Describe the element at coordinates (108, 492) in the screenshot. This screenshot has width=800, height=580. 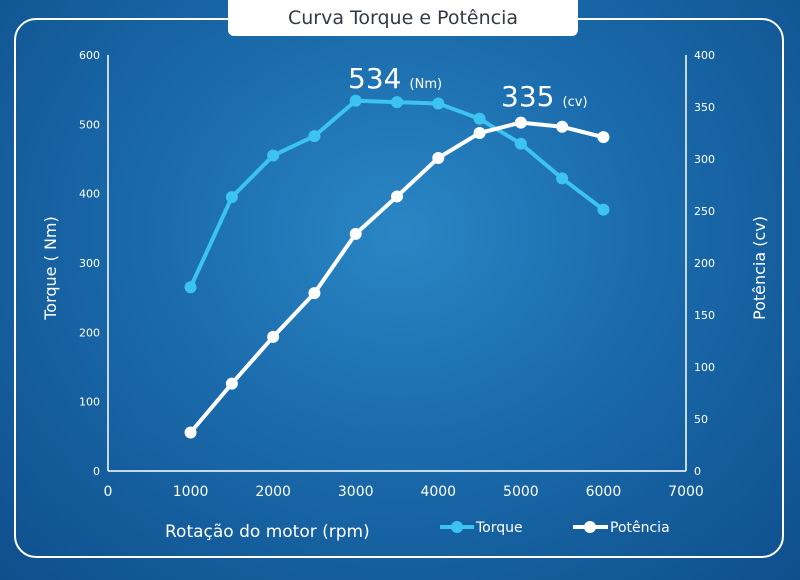
I see `x-tick-label: 0` at that location.